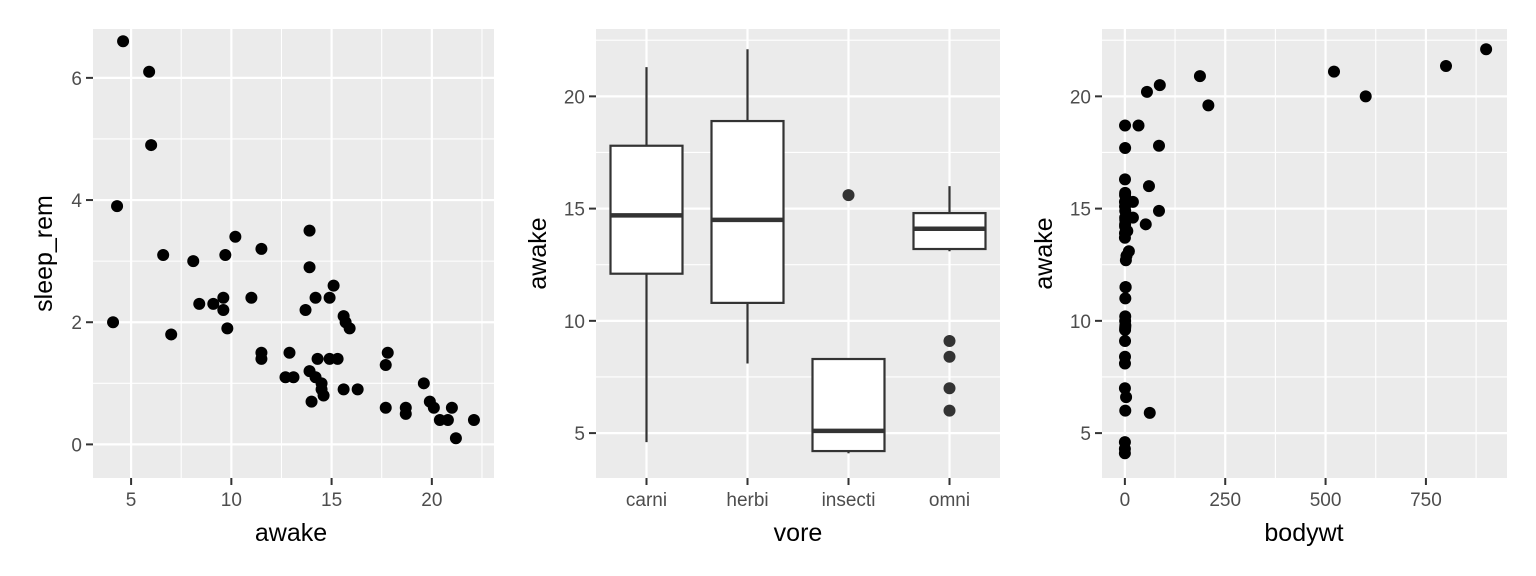  What do you see at coordinates (1426, 500) in the screenshot?
I see `x-tick-label: 750` at bounding box center [1426, 500].